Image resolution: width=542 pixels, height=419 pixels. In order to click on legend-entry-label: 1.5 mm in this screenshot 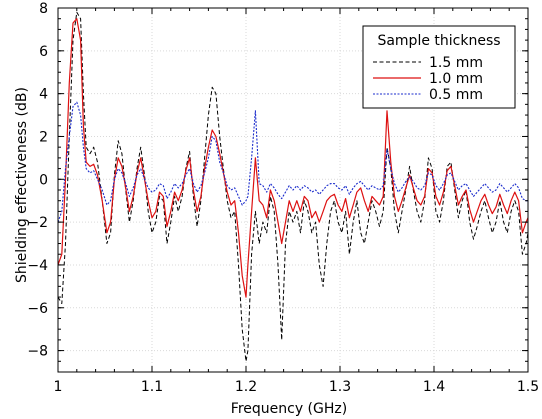, I will do `click(456, 63)`.